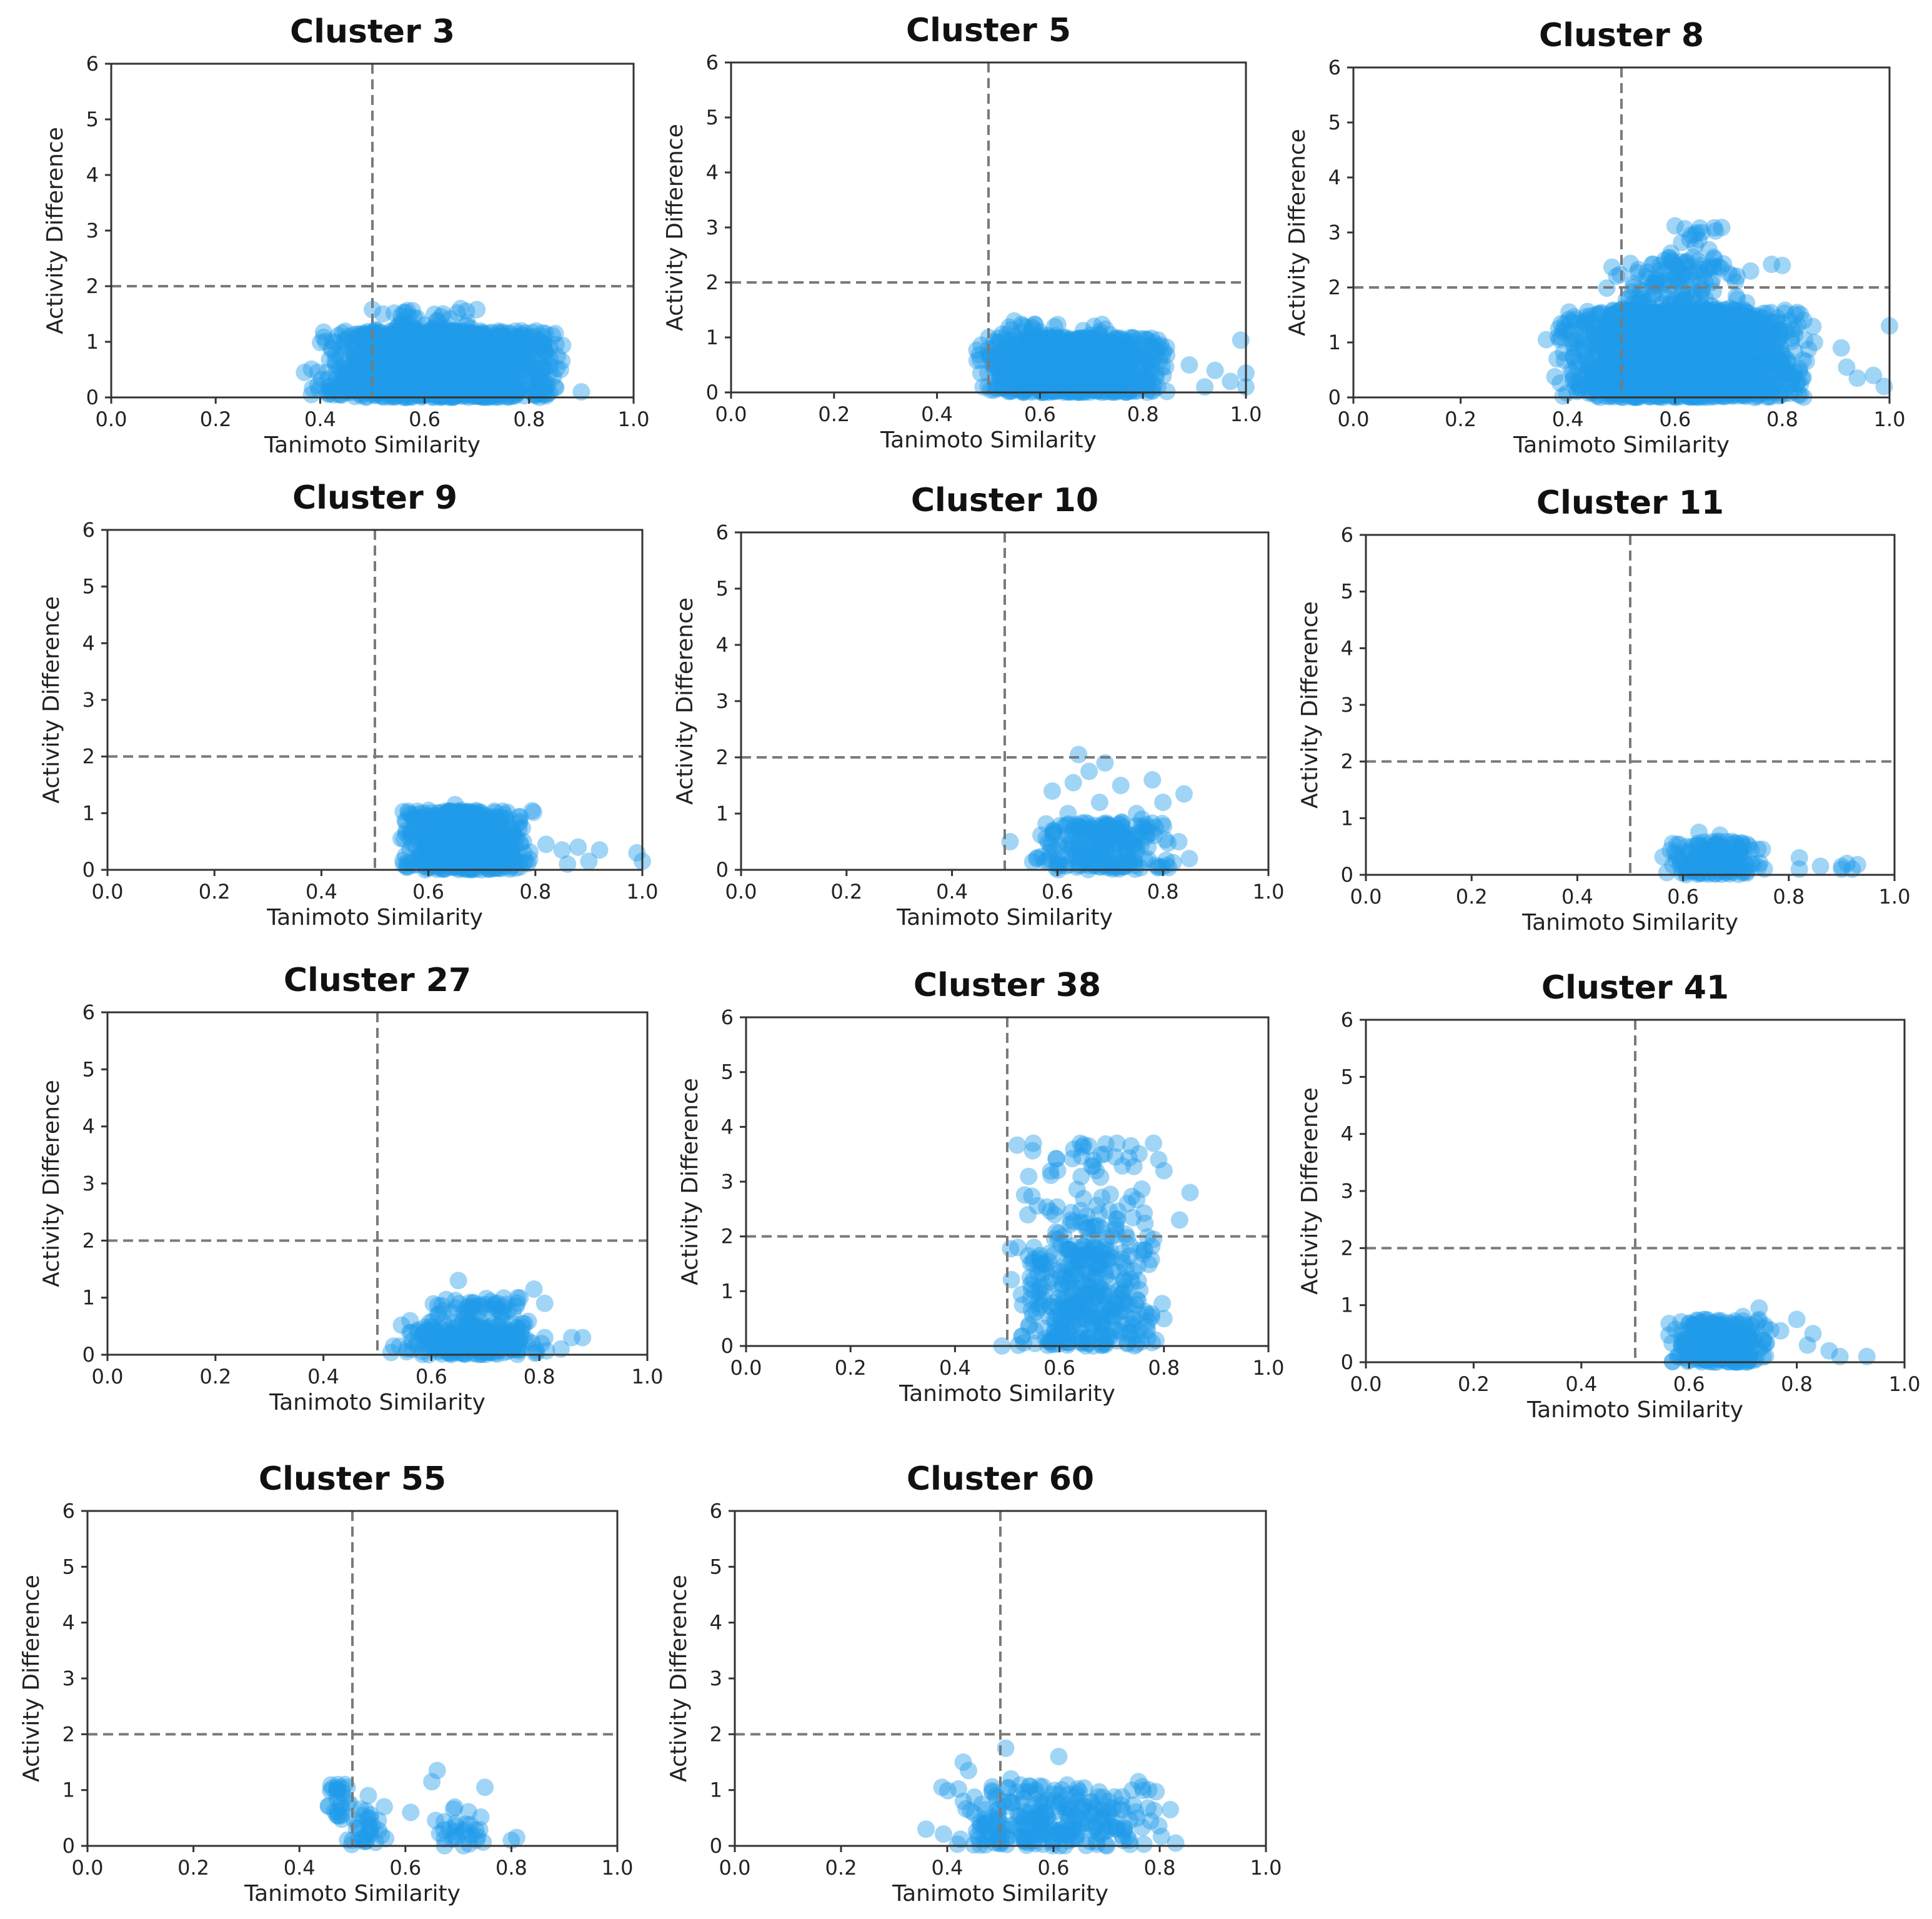 The image size is (1932, 1919). Describe the element at coordinates (1782, 419) in the screenshot. I see `x-tick-label: 0.8` at that location.